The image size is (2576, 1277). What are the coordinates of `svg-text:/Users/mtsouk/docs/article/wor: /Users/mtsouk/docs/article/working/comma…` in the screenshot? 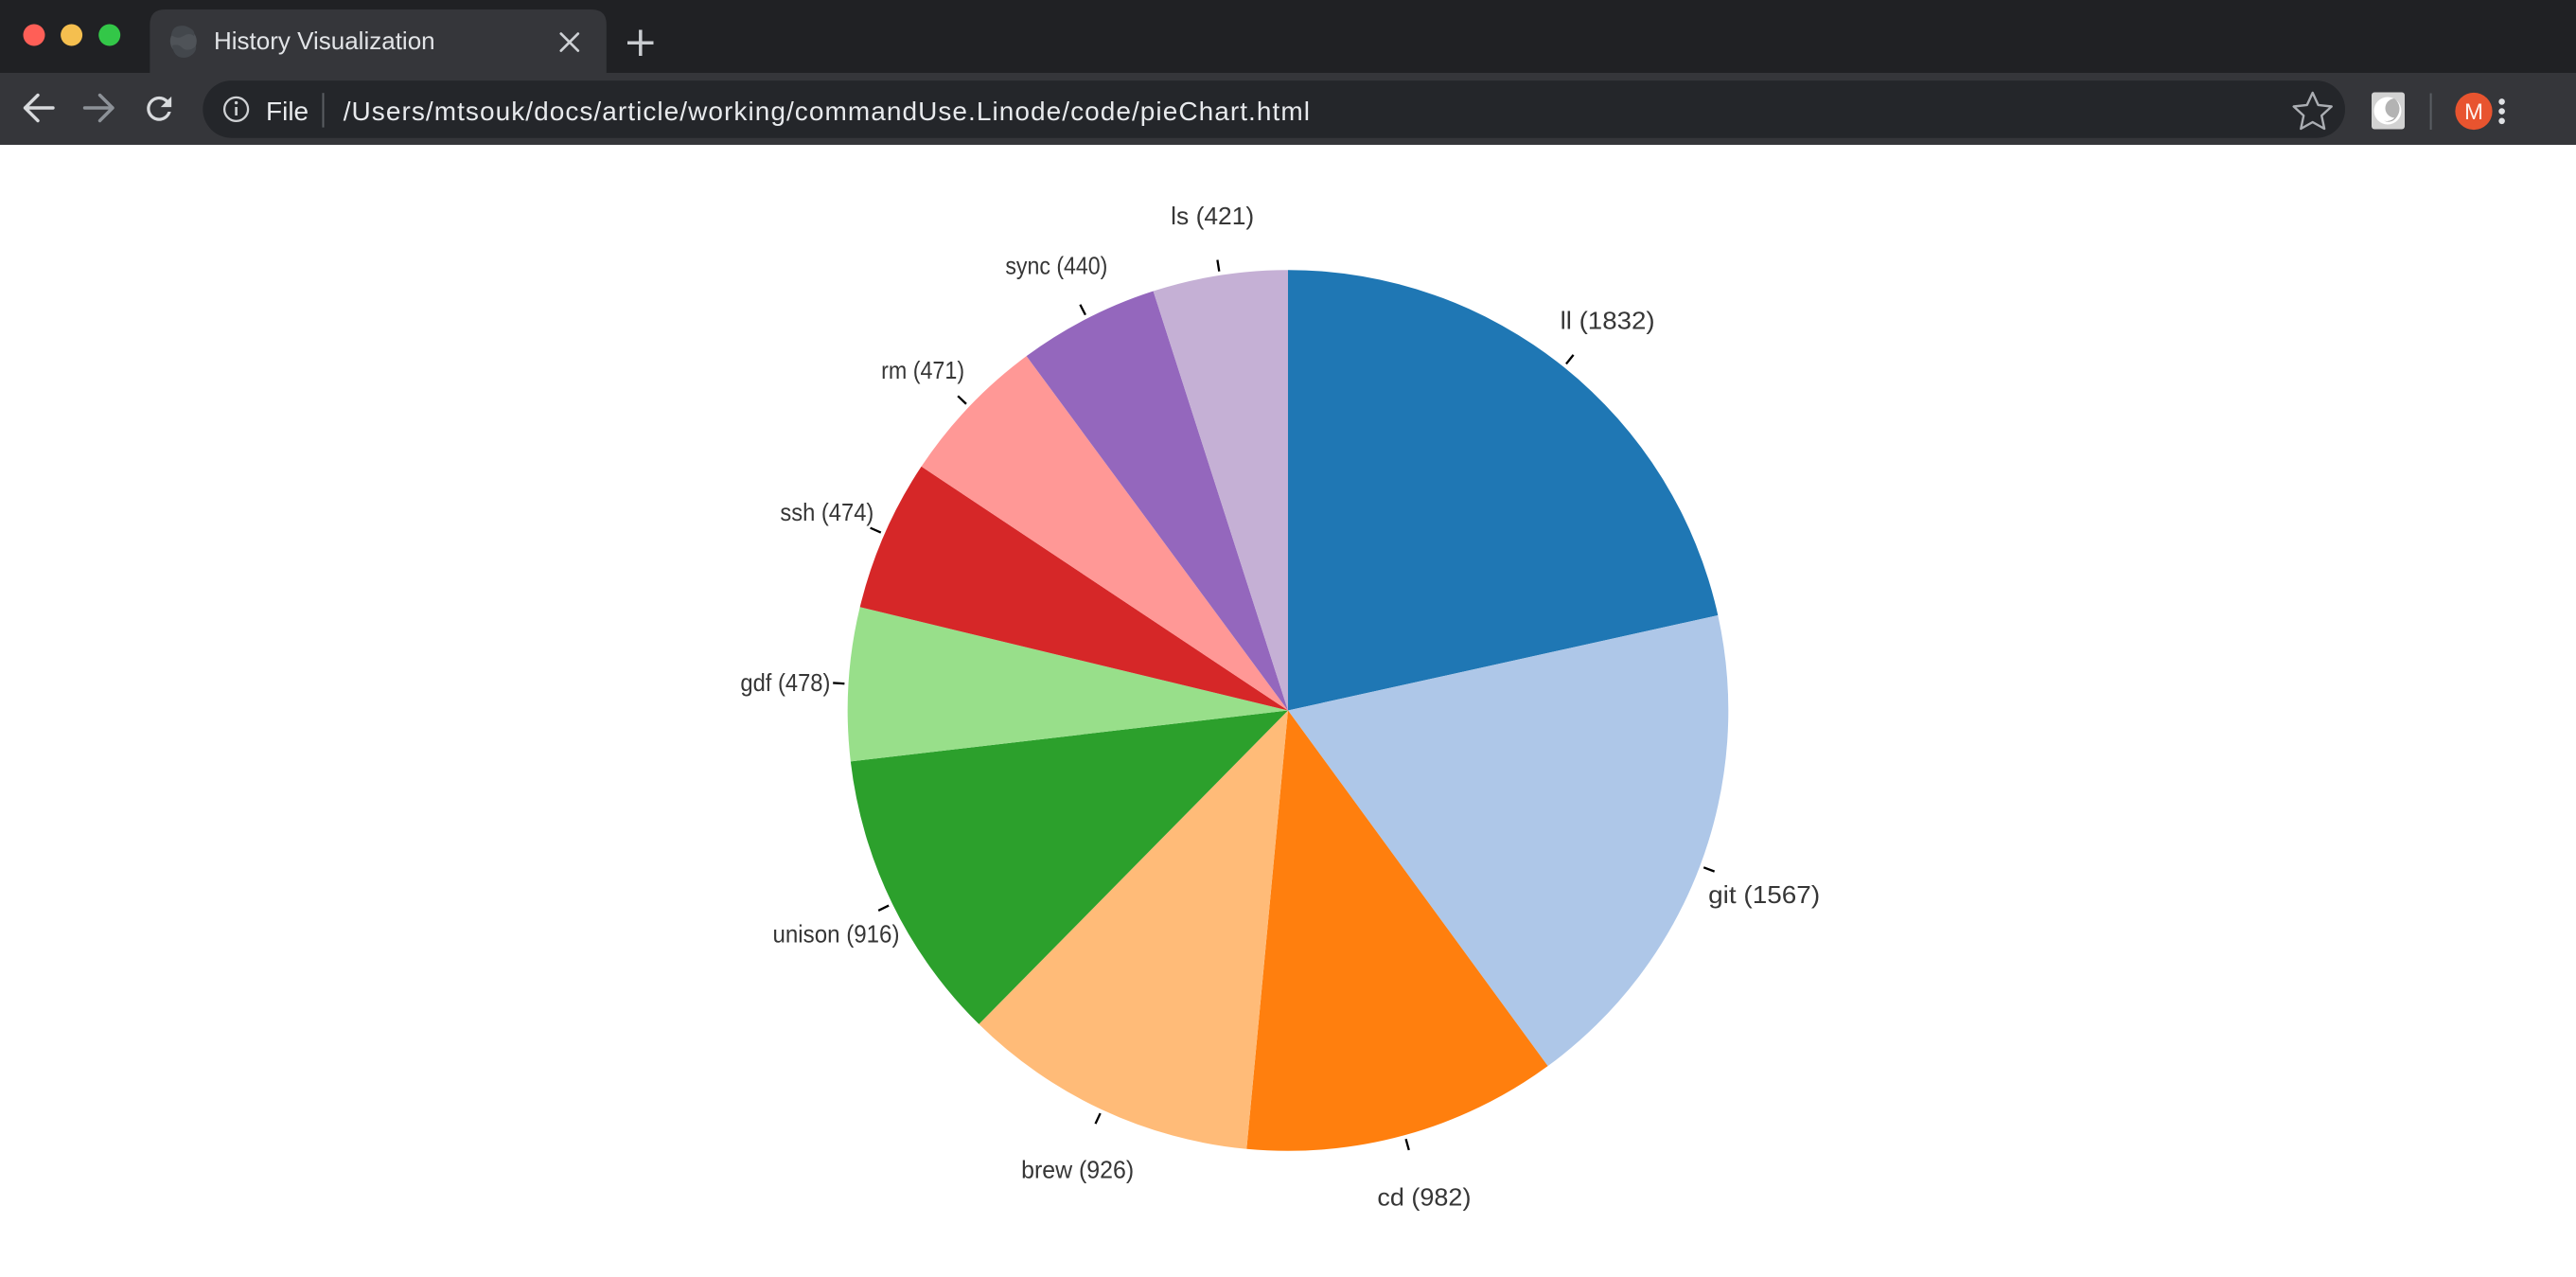 It's located at (827, 111).